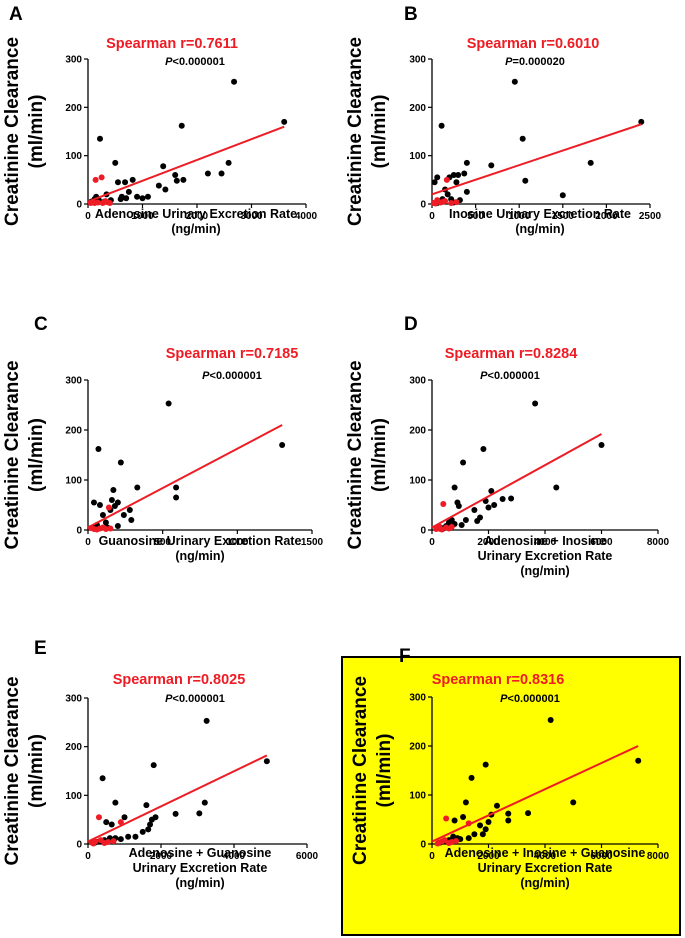 The width and height of the screenshot is (685, 938). I want to click on x-tick-label: 0, so click(88, 542).